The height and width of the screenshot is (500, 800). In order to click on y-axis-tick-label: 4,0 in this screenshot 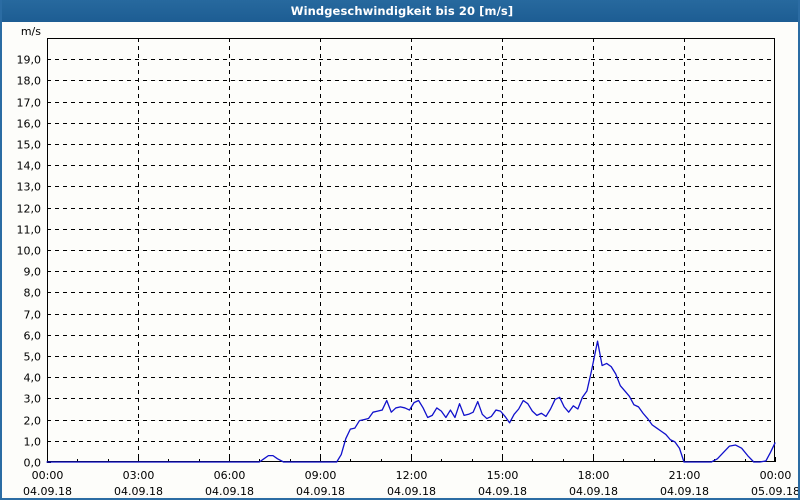, I will do `click(33, 378)`.